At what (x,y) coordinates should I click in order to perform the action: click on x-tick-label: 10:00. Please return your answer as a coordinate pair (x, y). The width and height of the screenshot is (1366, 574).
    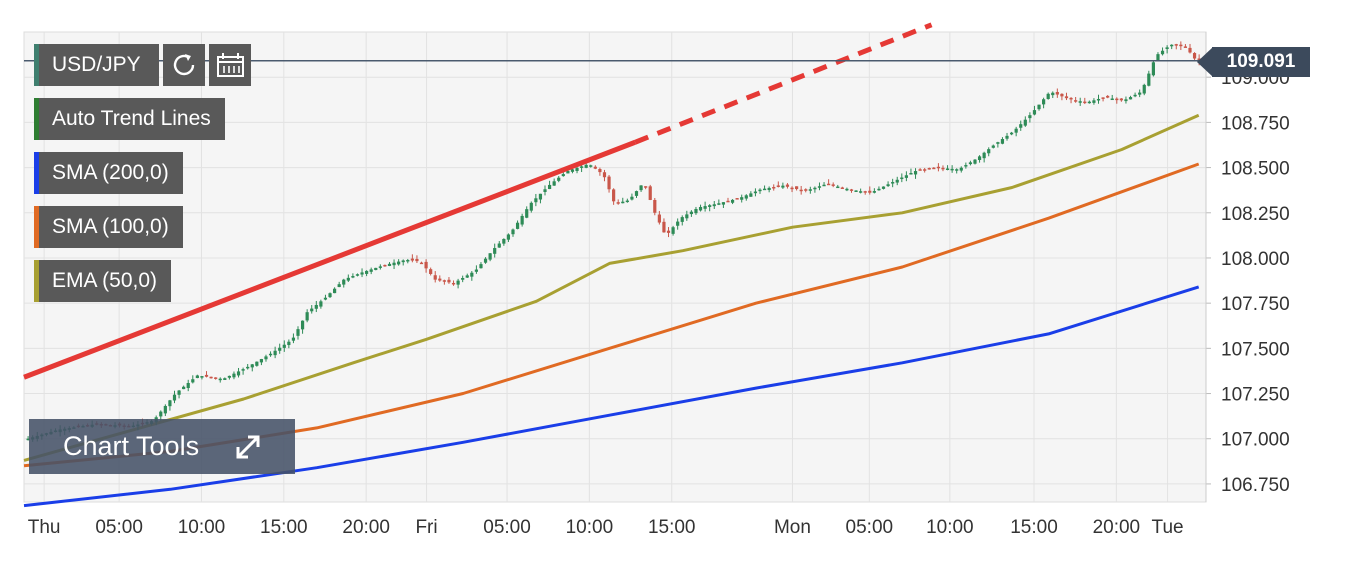
    Looking at the image, I should click on (202, 527).